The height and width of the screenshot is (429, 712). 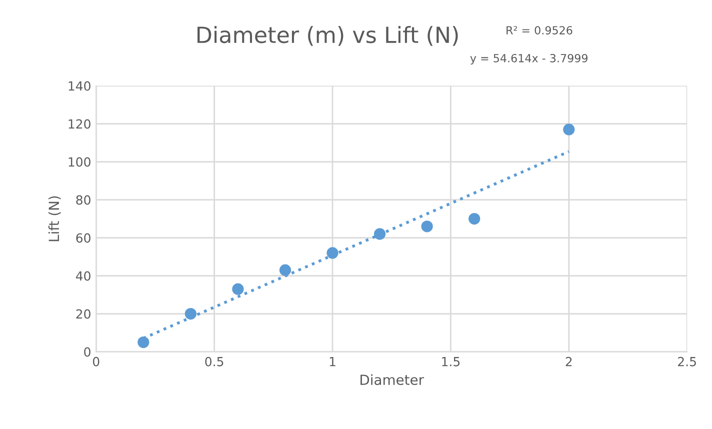 What do you see at coordinates (539, 30) in the screenshot?
I see `text: R² = 0.9526` at bounding box center [539, 30].